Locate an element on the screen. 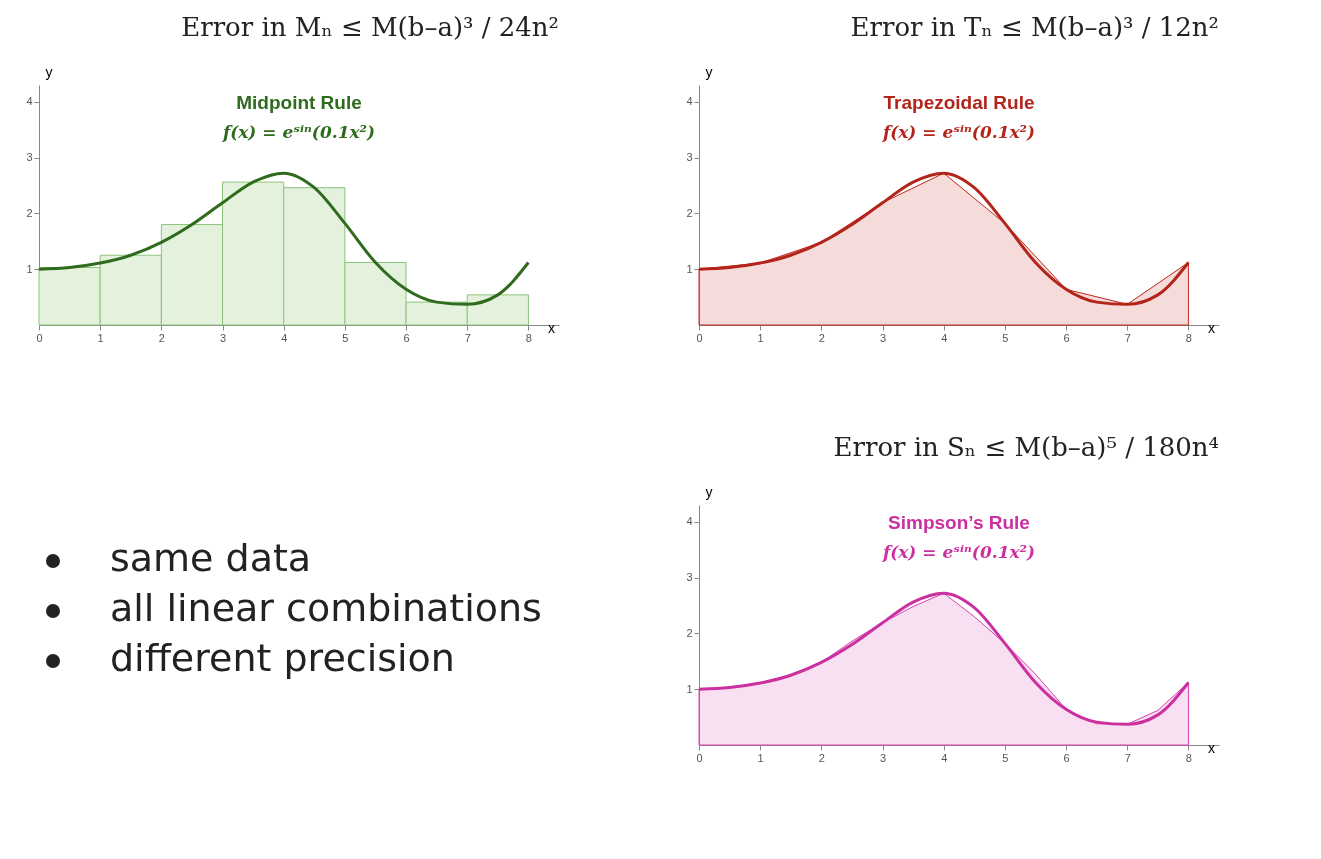 This screenshot has height=859, width=1321. chart-title: Midpoint Rule is located at coordinates (299, 102).